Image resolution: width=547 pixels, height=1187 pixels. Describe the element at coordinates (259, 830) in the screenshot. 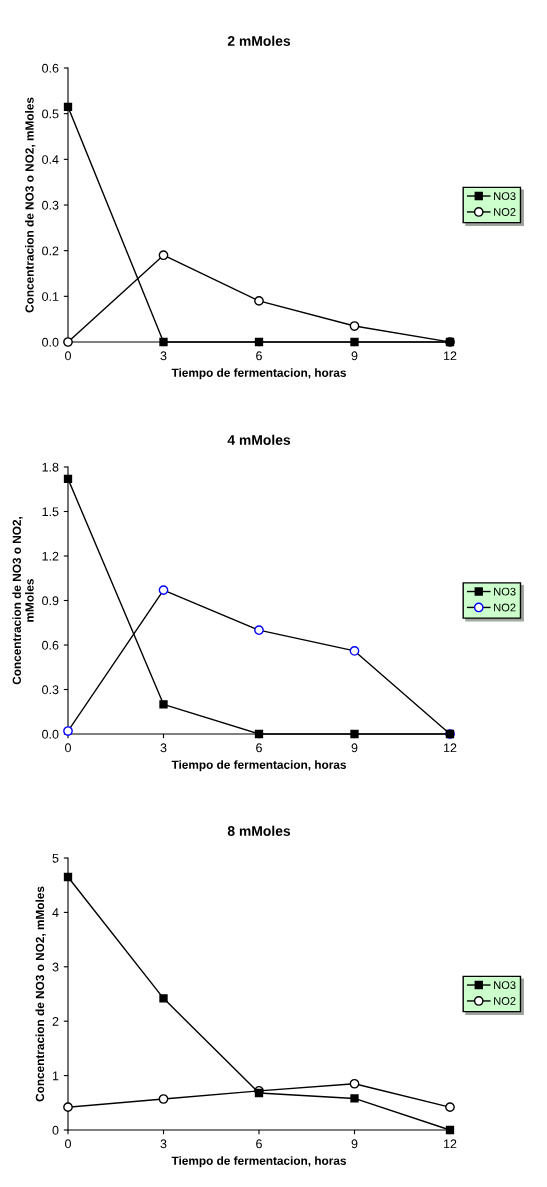

I see `chart-title: 8 mMoles` at that location.